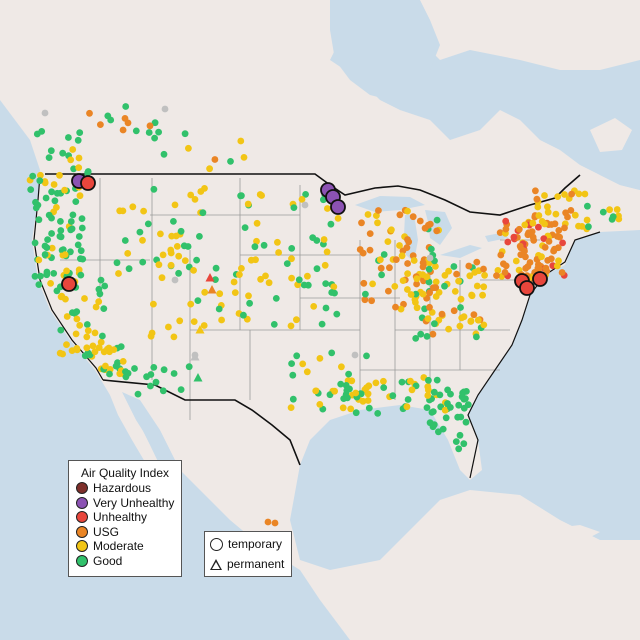 The height and width of the screenshot is (640, 640). Describe the element at coordinates (216, 564) in the screenshot. I see `triangle-icon` at that location.